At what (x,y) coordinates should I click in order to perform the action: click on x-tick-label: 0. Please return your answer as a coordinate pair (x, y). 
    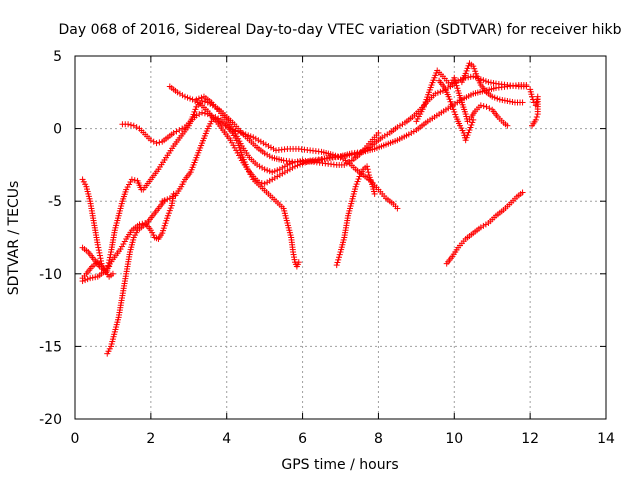
    Looking at the image, I should click on (75, 439).